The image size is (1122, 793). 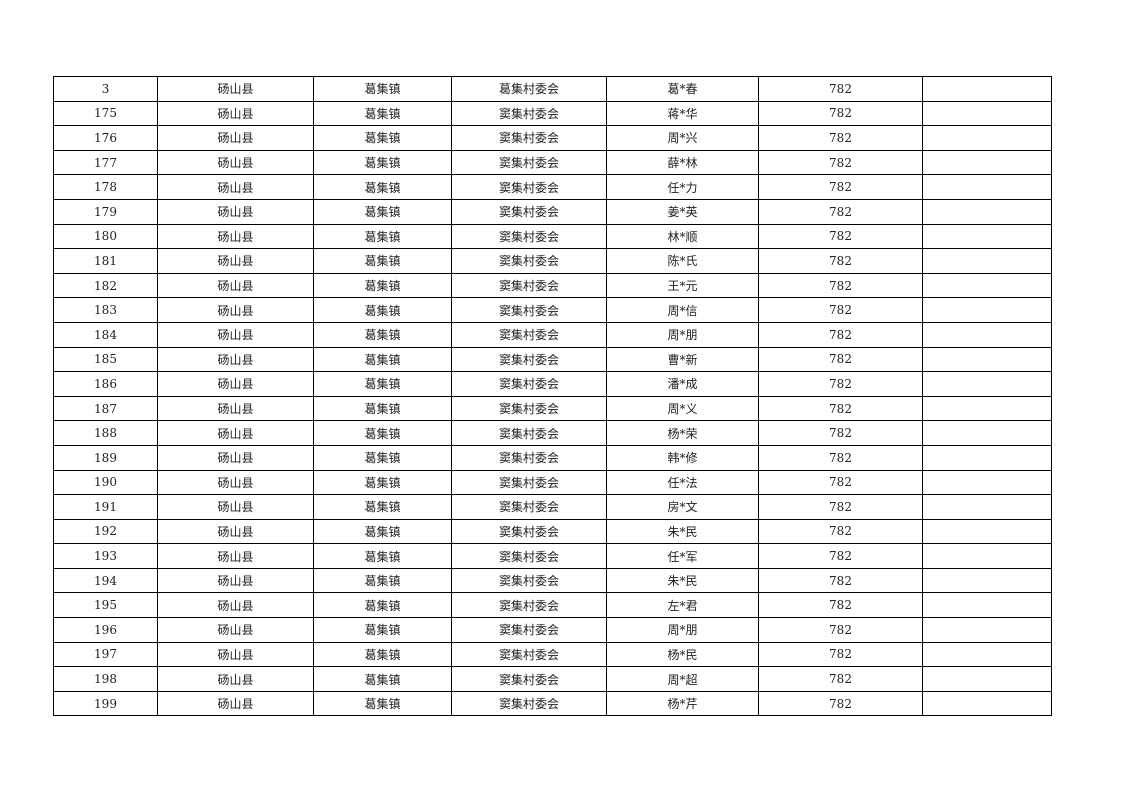 I want to click on table-row: 190 砀山县 葛集镇 窦集村委会 任*法 782, so click(x=552, y=482).